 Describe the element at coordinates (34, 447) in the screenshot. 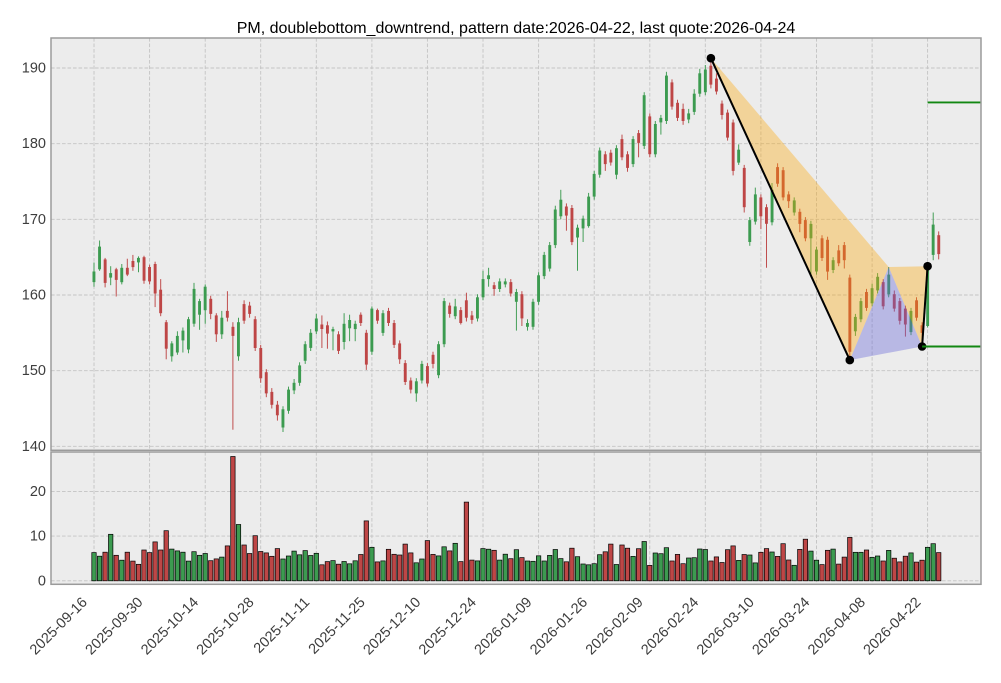

I see `svg-text: 140` at that location.